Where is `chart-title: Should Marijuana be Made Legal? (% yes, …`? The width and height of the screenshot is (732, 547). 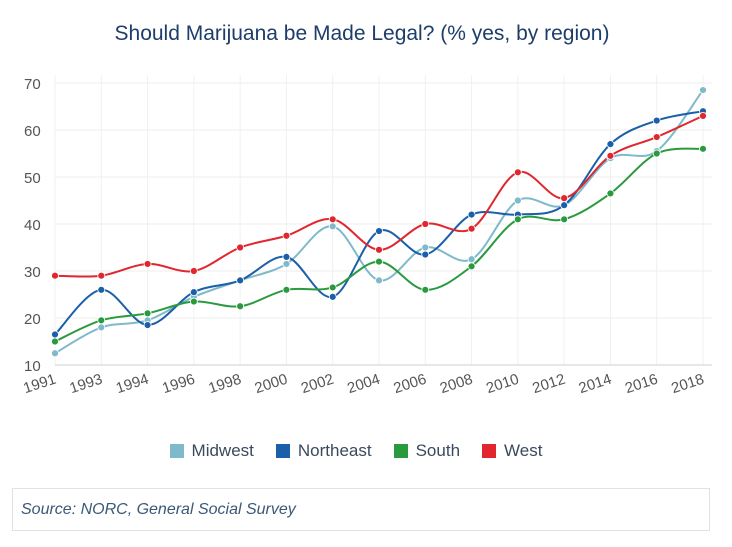 chart-title: Should Marijuana be Made Legal? (% yes, … is located at coordinates (362, 33).